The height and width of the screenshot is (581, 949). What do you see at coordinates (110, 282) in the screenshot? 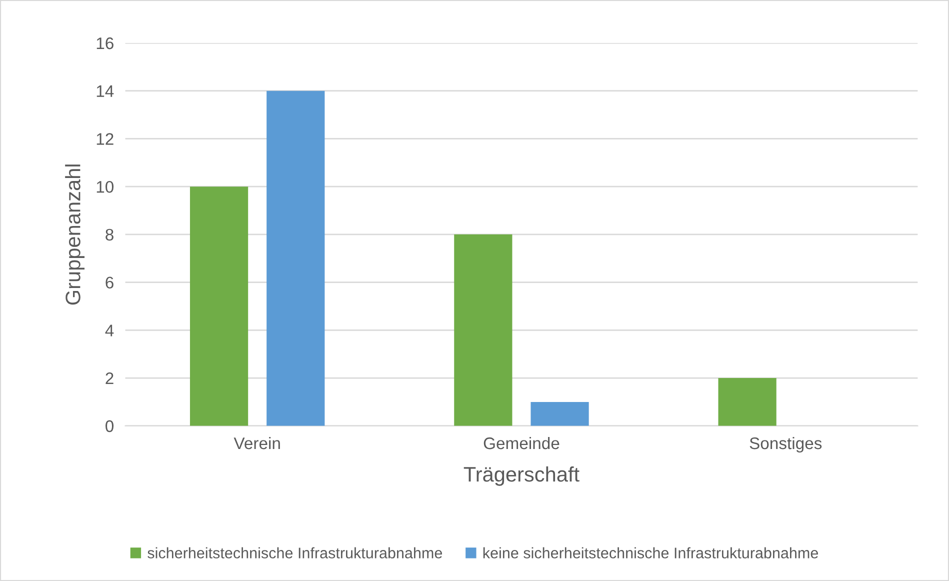
I see `y-tick-label: 6` at bounding box center [110, 282].